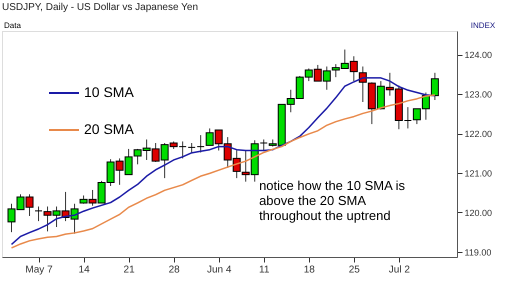 This screenshot has height=285, width=526. Describe the element at coordinates (109, 92) in the screenshot. I see `legend-label: 10 SMA` at that location.